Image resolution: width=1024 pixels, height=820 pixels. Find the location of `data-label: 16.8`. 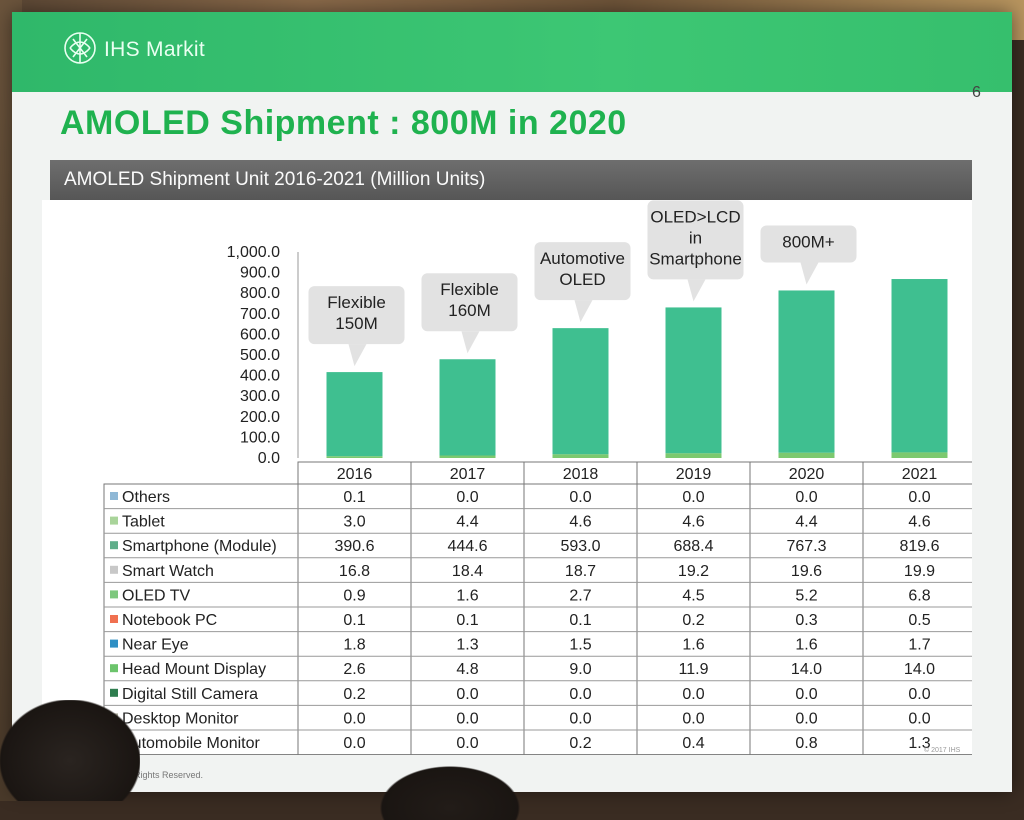

data-label: 16.8 is located at coordinates (354, 571).